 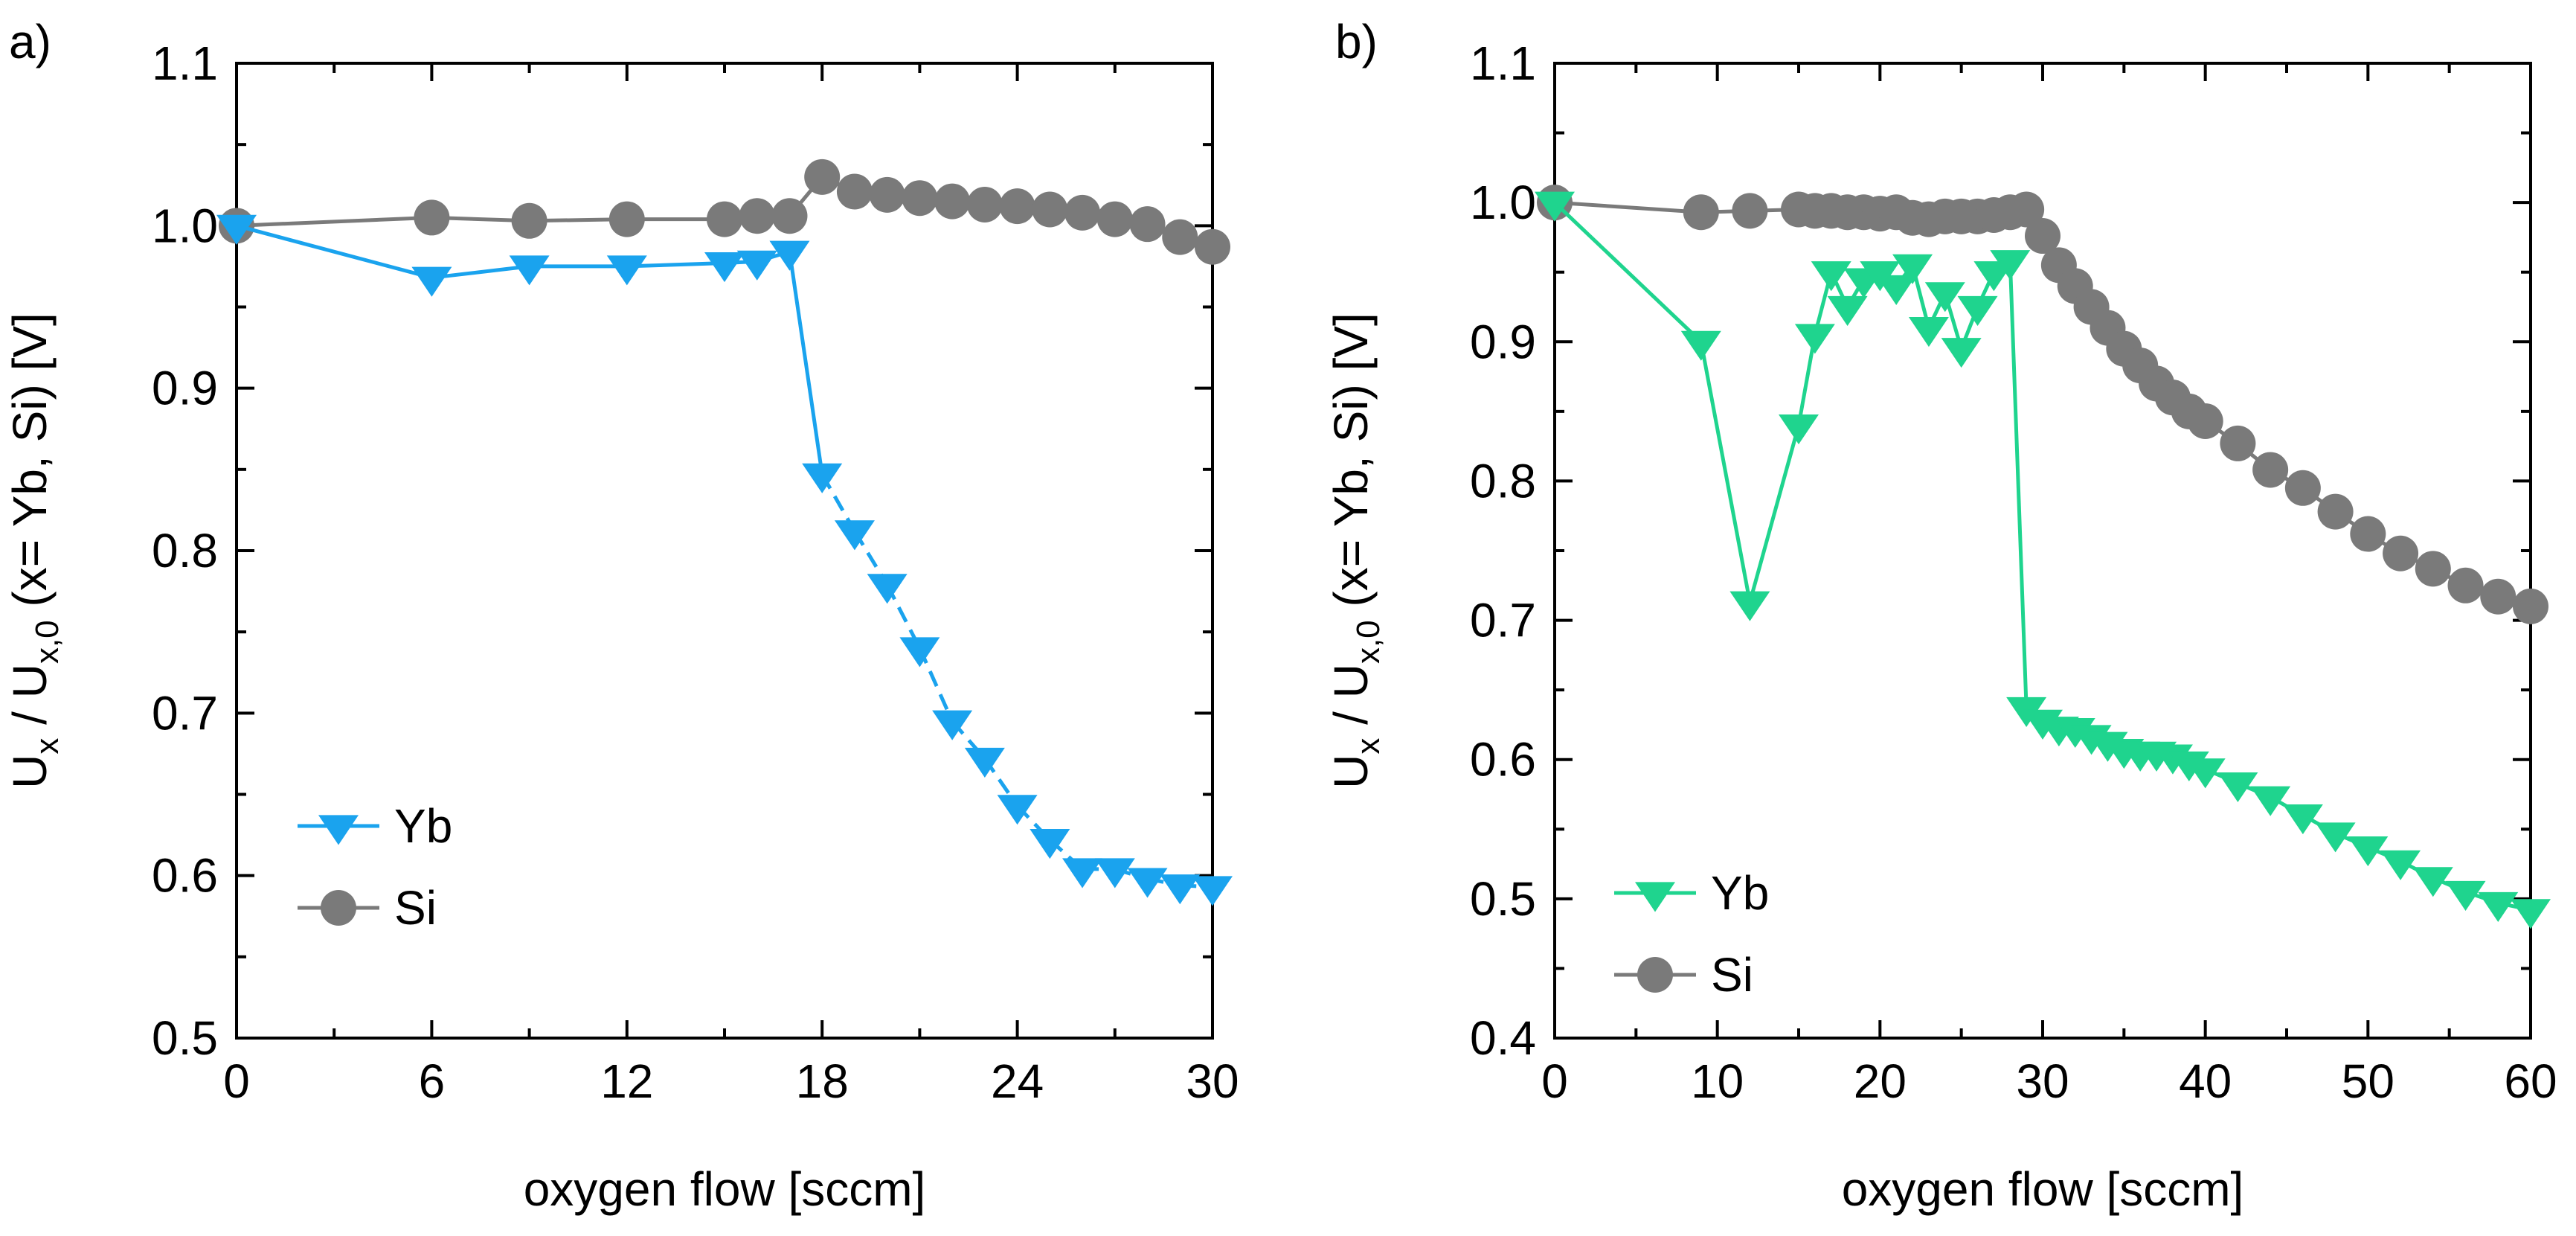 I want to click on x-tick-label: 40, so click(x=2205, y=1081).